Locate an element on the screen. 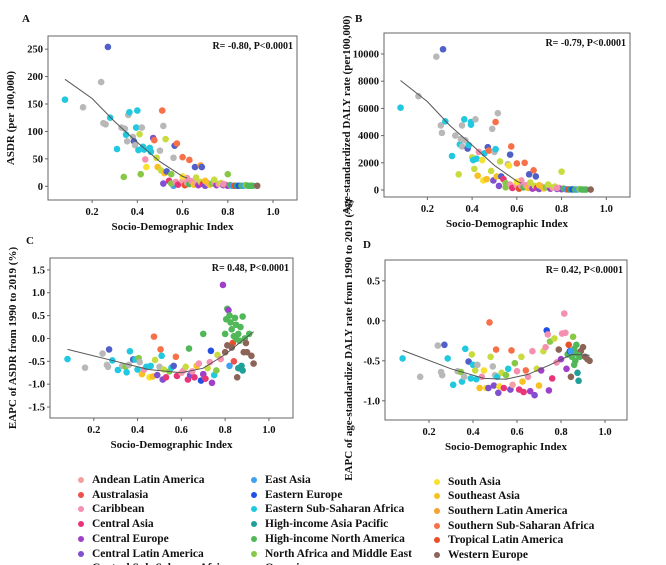  legend-label: North Africa and Middle East is located at coordinates (338, 553).